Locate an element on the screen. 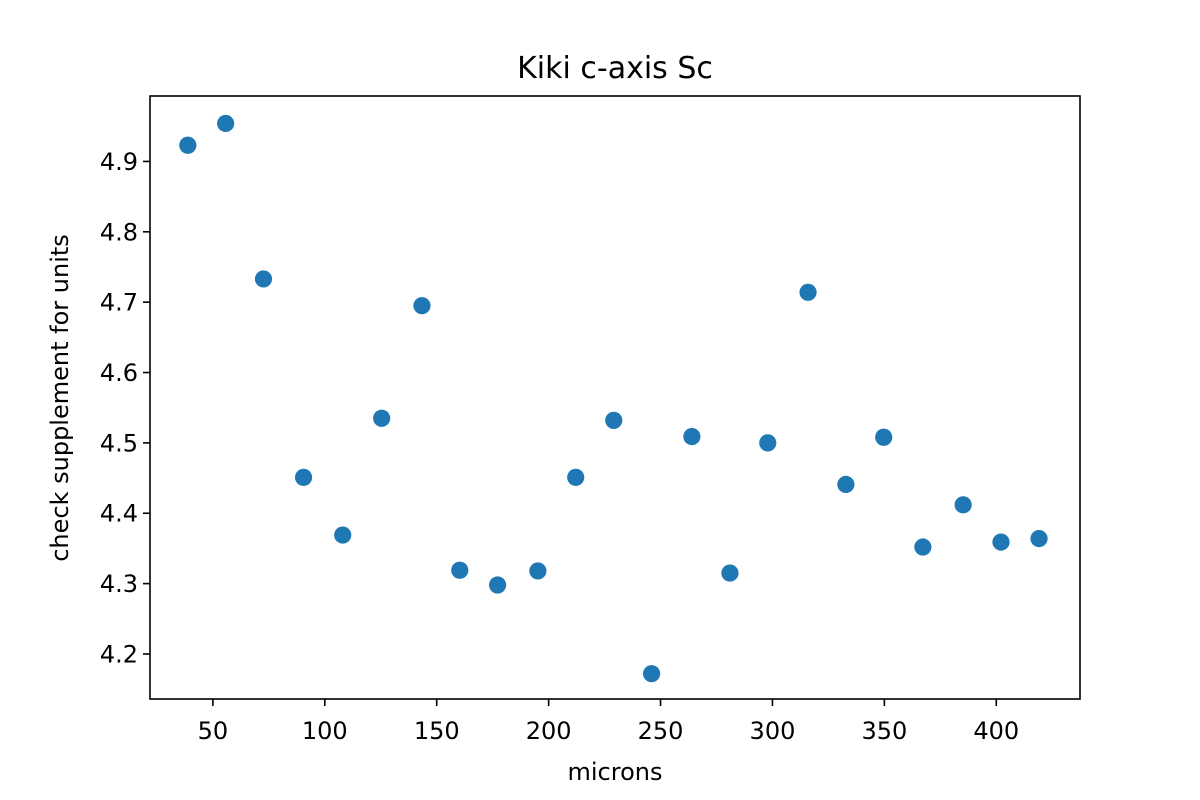 The image size is (1200, 800). y-tick-label-7: 4.9 is located at coordinates (119, 162).